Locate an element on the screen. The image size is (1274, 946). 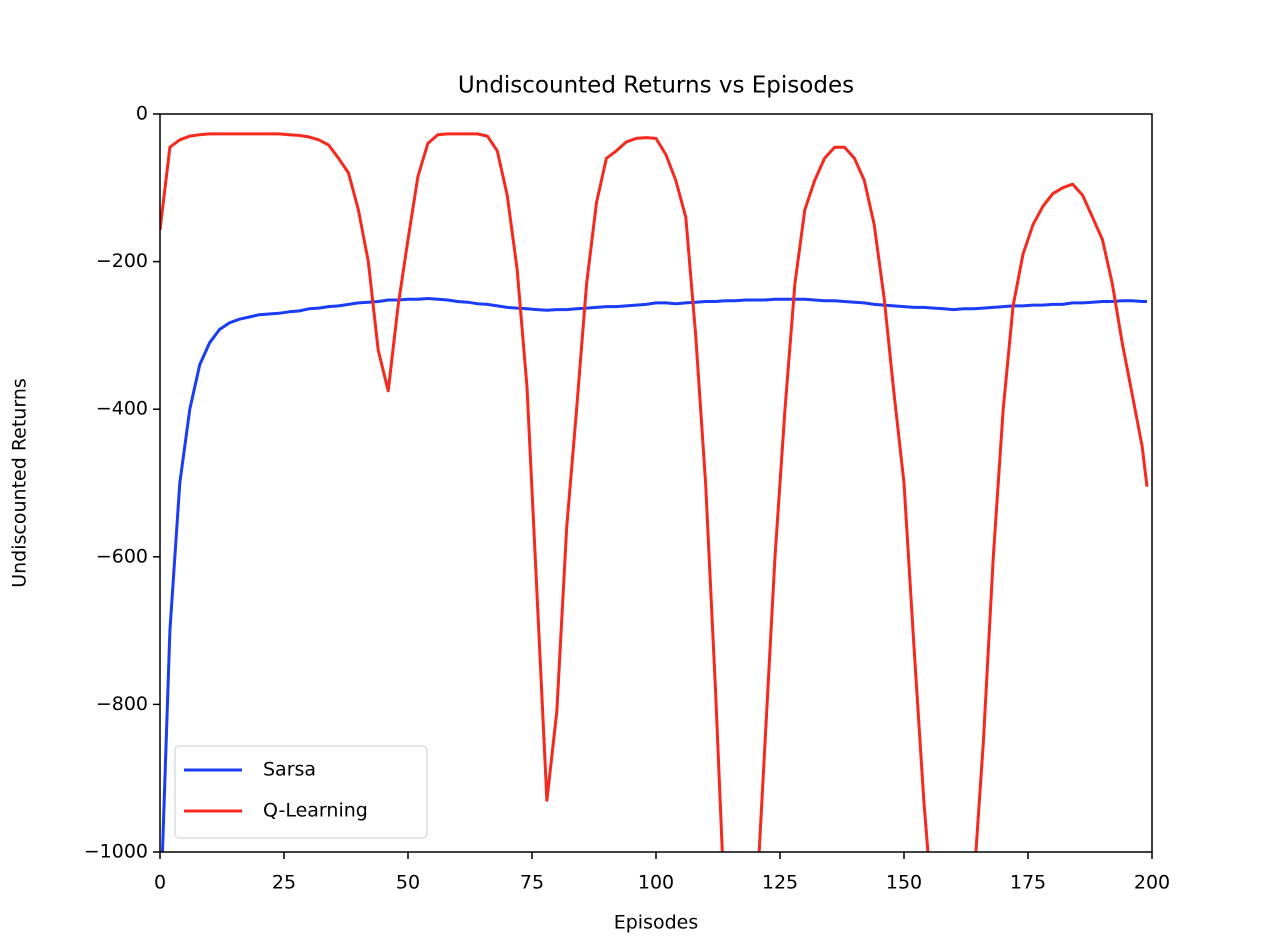
x-tick-label: 175 is located at coordinates (1028, 883).